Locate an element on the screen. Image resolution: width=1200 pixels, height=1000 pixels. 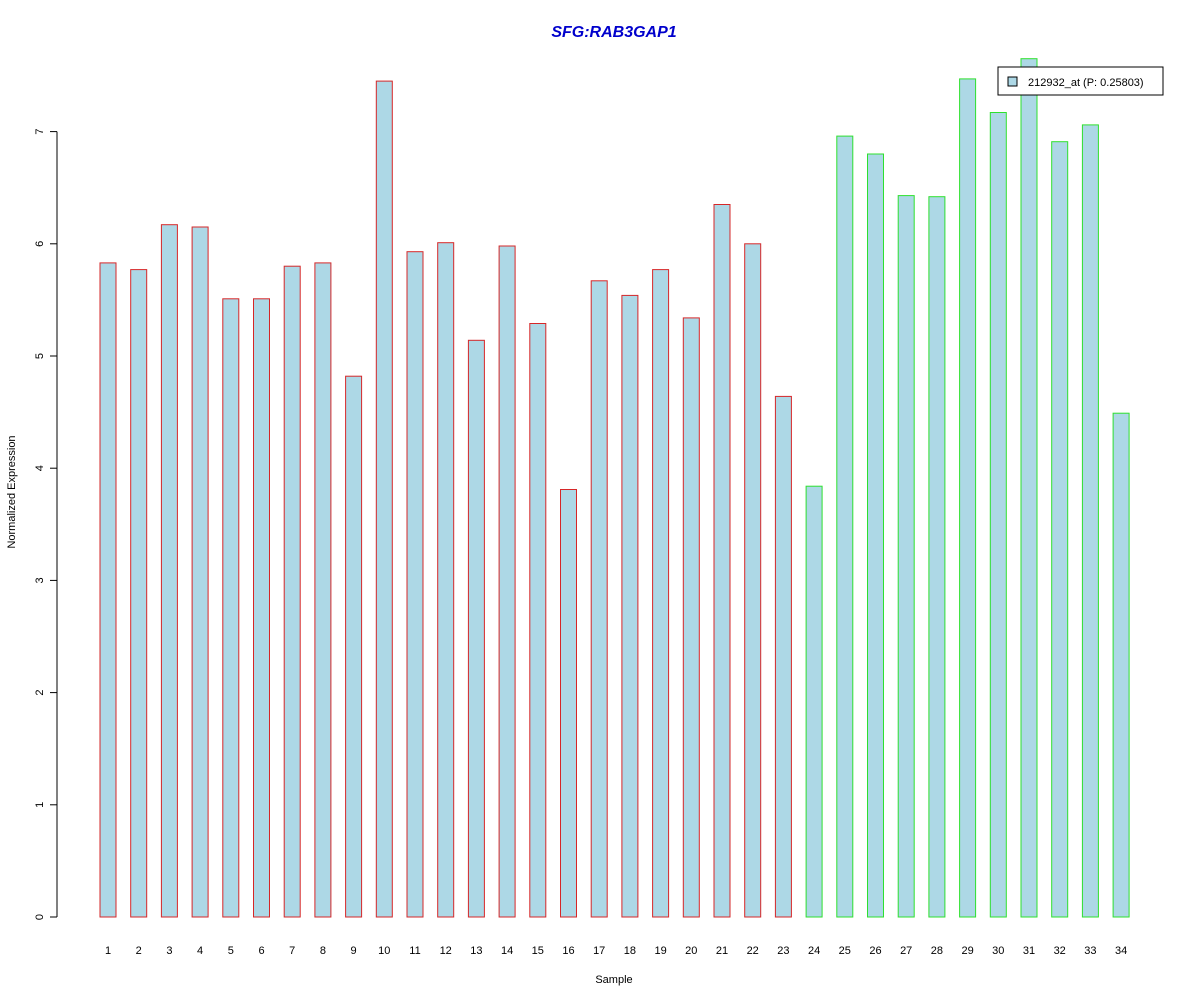
x-tick-label: 3 is located at coordinates (169, 951).